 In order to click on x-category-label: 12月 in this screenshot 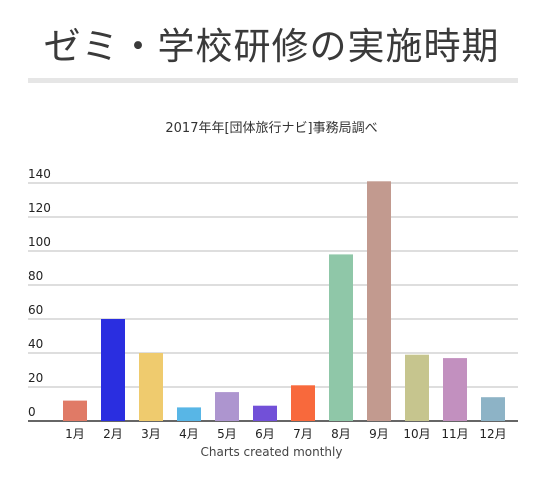, I will do `click(492, 434)`.